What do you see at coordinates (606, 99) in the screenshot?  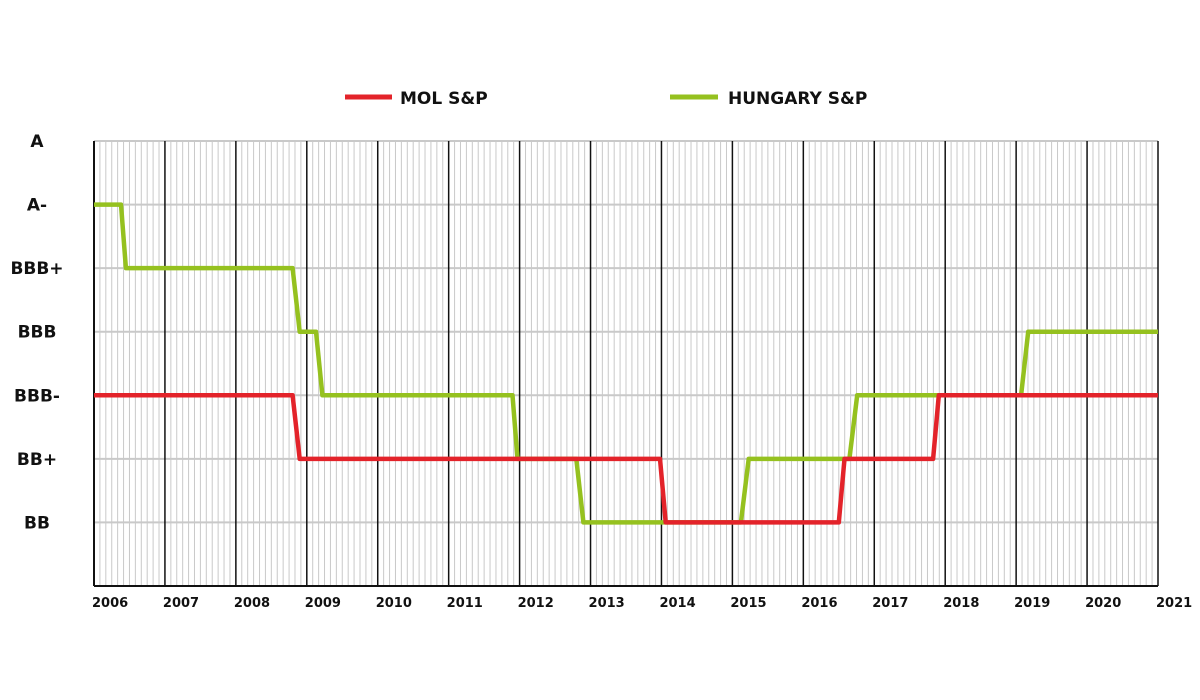 I see `legend: MOL S&P HUNGARY S&P` at bounding box center [606, 99].